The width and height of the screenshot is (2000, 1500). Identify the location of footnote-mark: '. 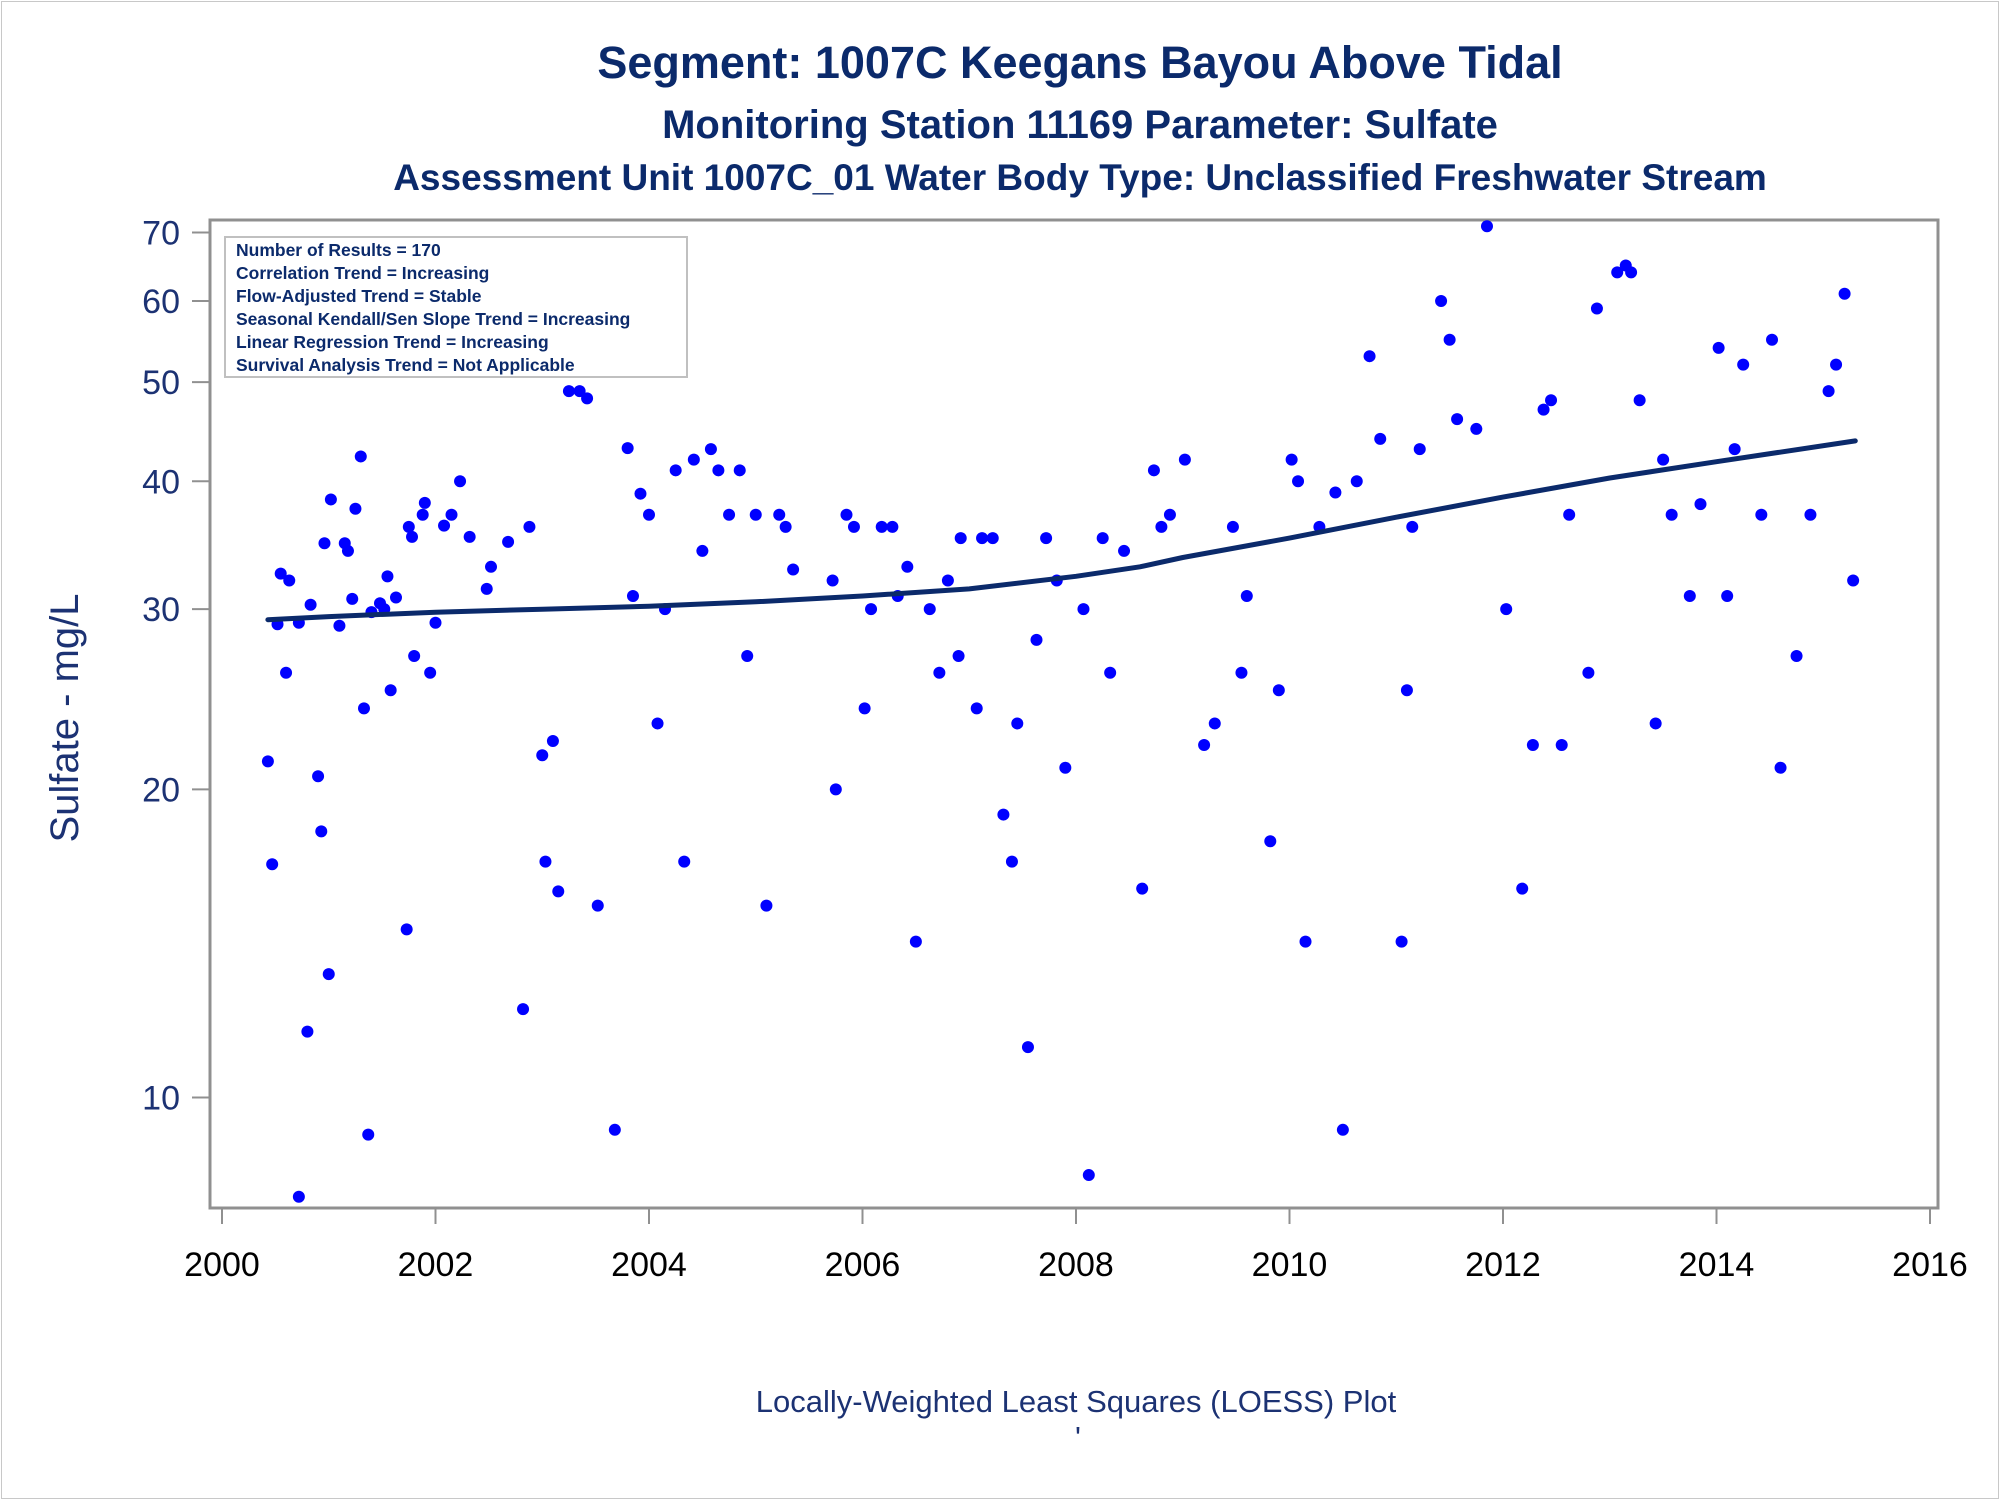
(1078, 1437).